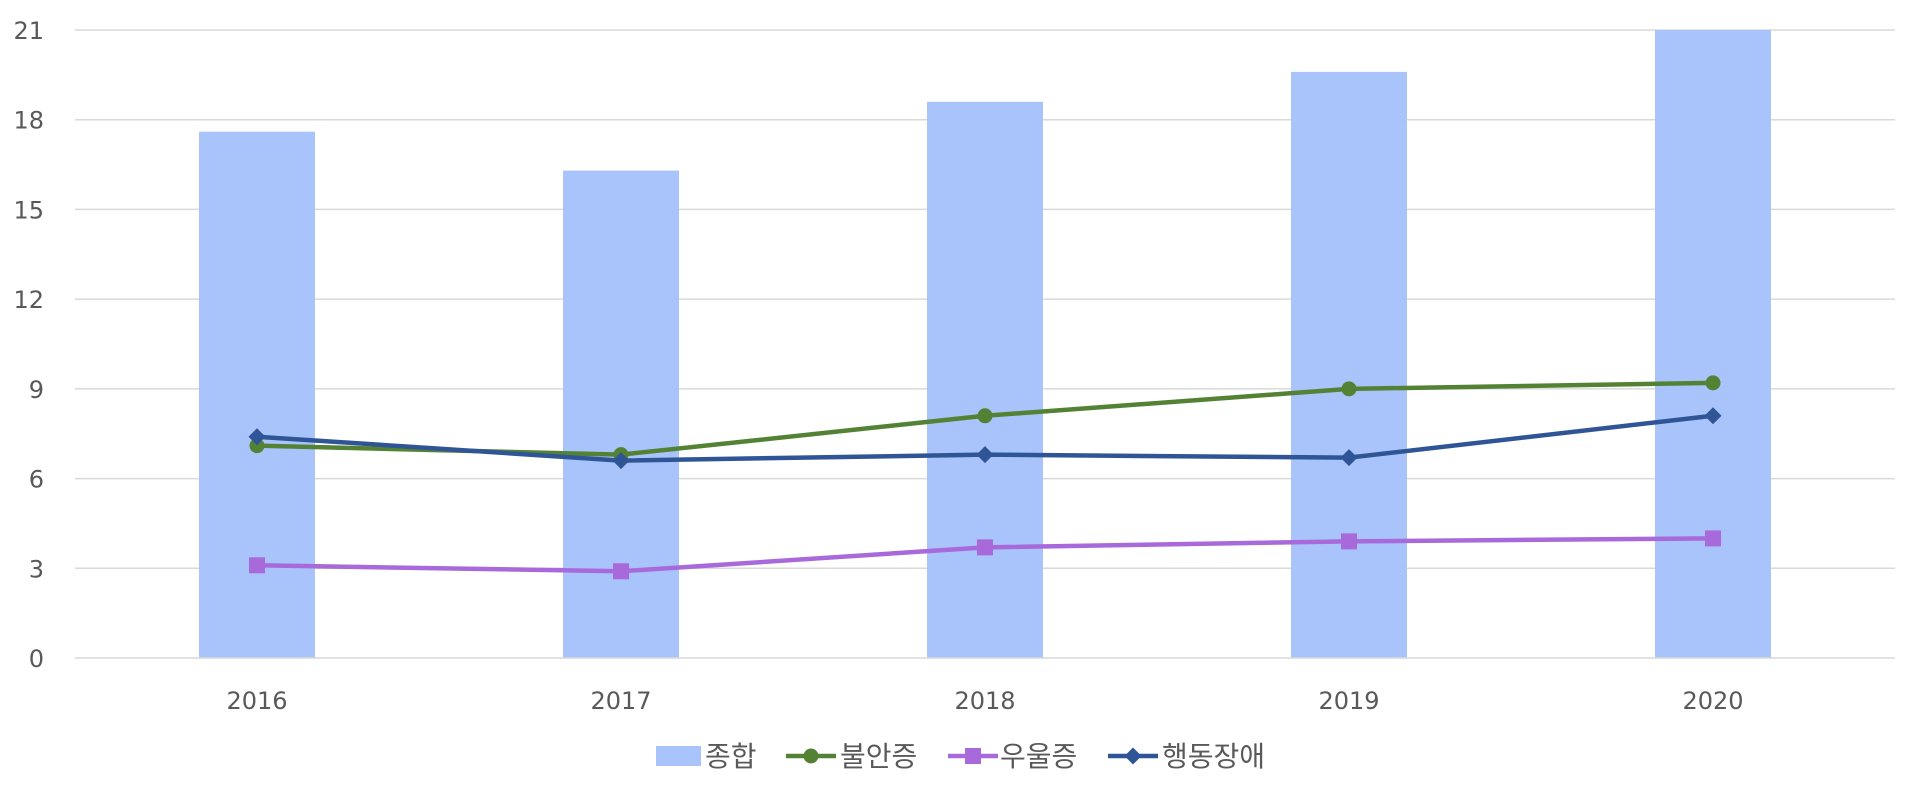  I want to click on legend-swatch, so click(678, 756).